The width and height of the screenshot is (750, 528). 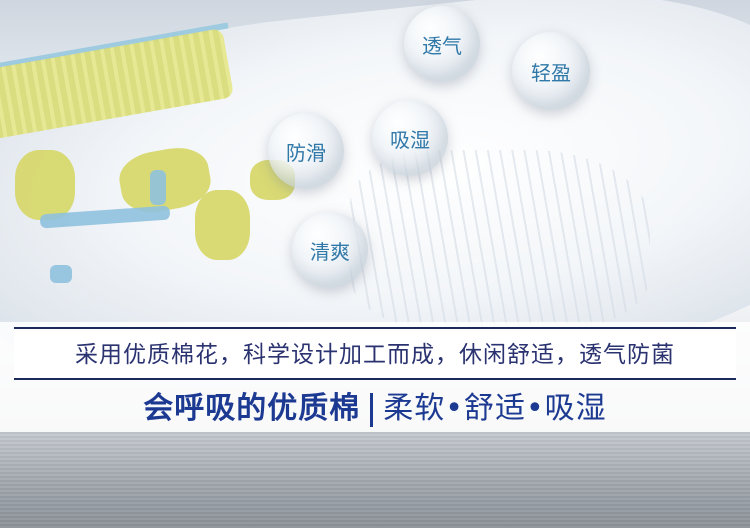 I want to click on bubble-label: 轻盈, so click(x=551, y=72).